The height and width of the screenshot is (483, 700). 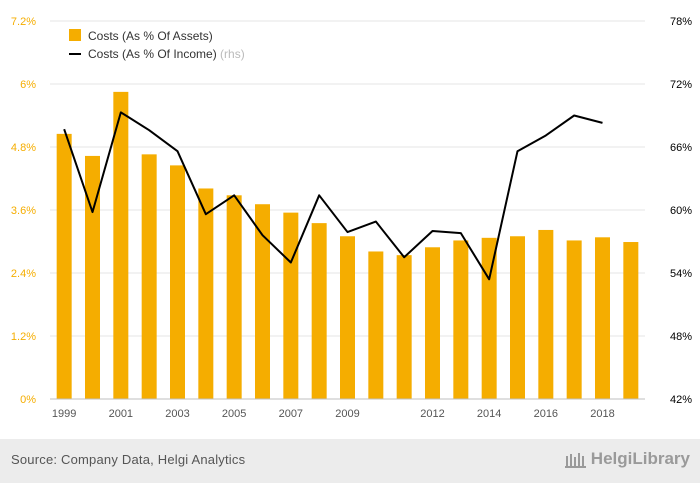 I want to click on x-tick-label: 2001, so click(x=121, y=414).